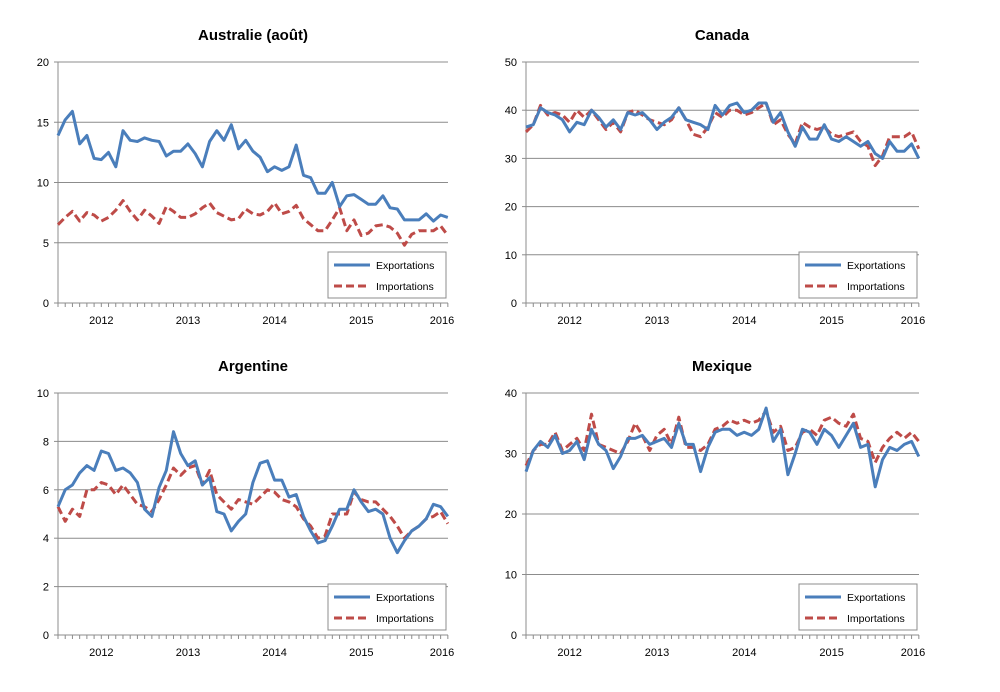 The width and height of the screenshot is (1000, 692). What do you see at coordinates (43, 123) in the screenshot?
I see `y-tick-label: 15` at bounding box center [43, 123].